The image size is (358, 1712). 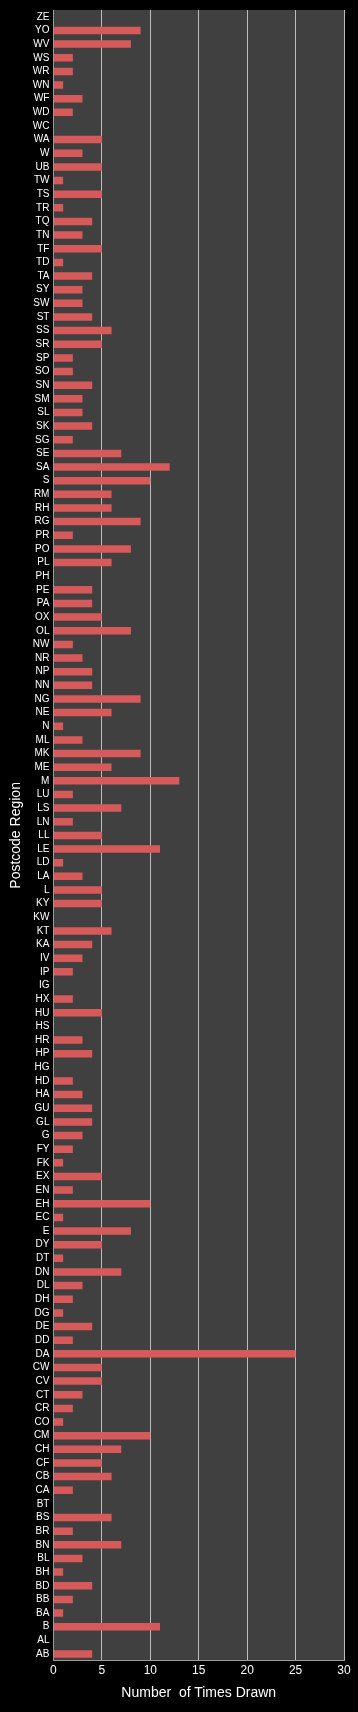 What do you see at coordinates (42, 1053) in the screenshot?
I see `y-tick-label: HP` at bounding box center [42, 1053].